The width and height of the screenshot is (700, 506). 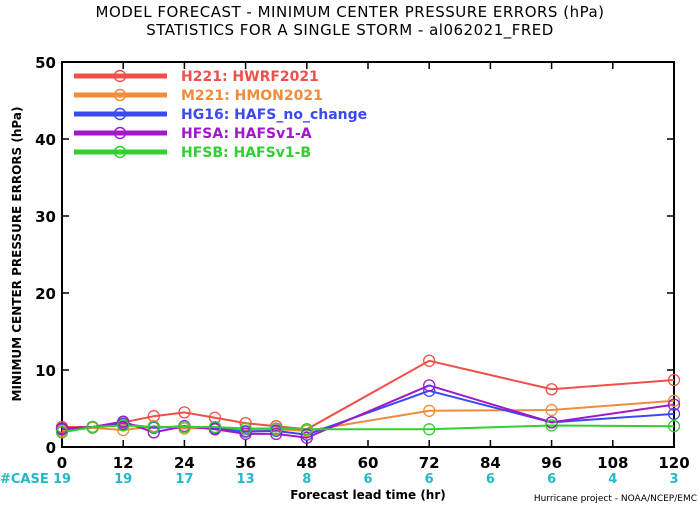 I want to click on legend-entry: HFSA: HAFSv1-A, so click(x=246, y=134).